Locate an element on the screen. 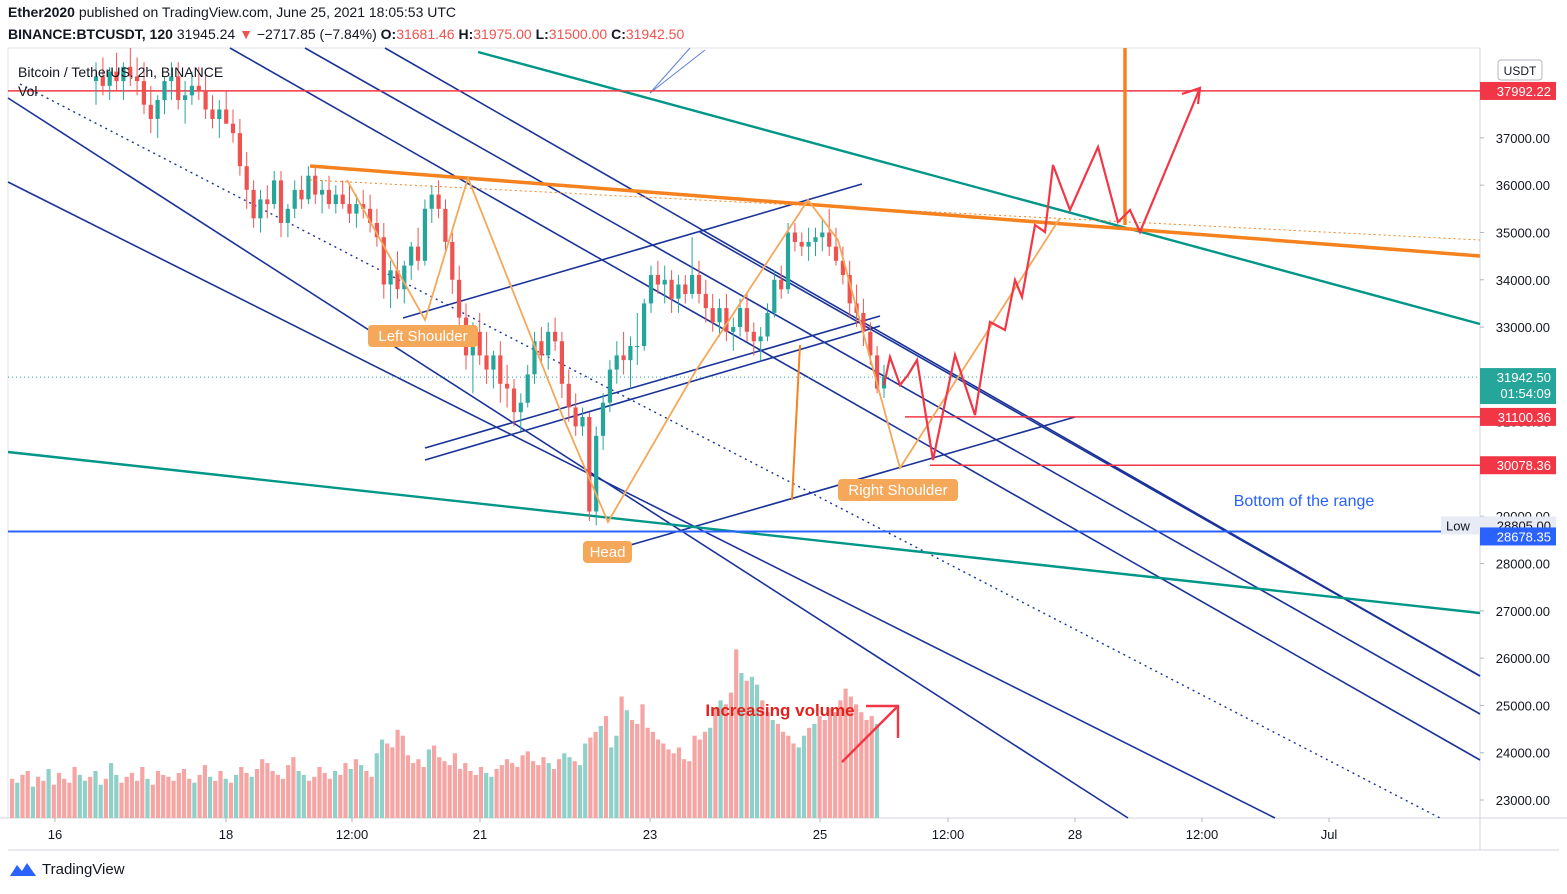 The image size is (1567, 894). price-label: 31100.36 is located at coordinates (1524, 417).